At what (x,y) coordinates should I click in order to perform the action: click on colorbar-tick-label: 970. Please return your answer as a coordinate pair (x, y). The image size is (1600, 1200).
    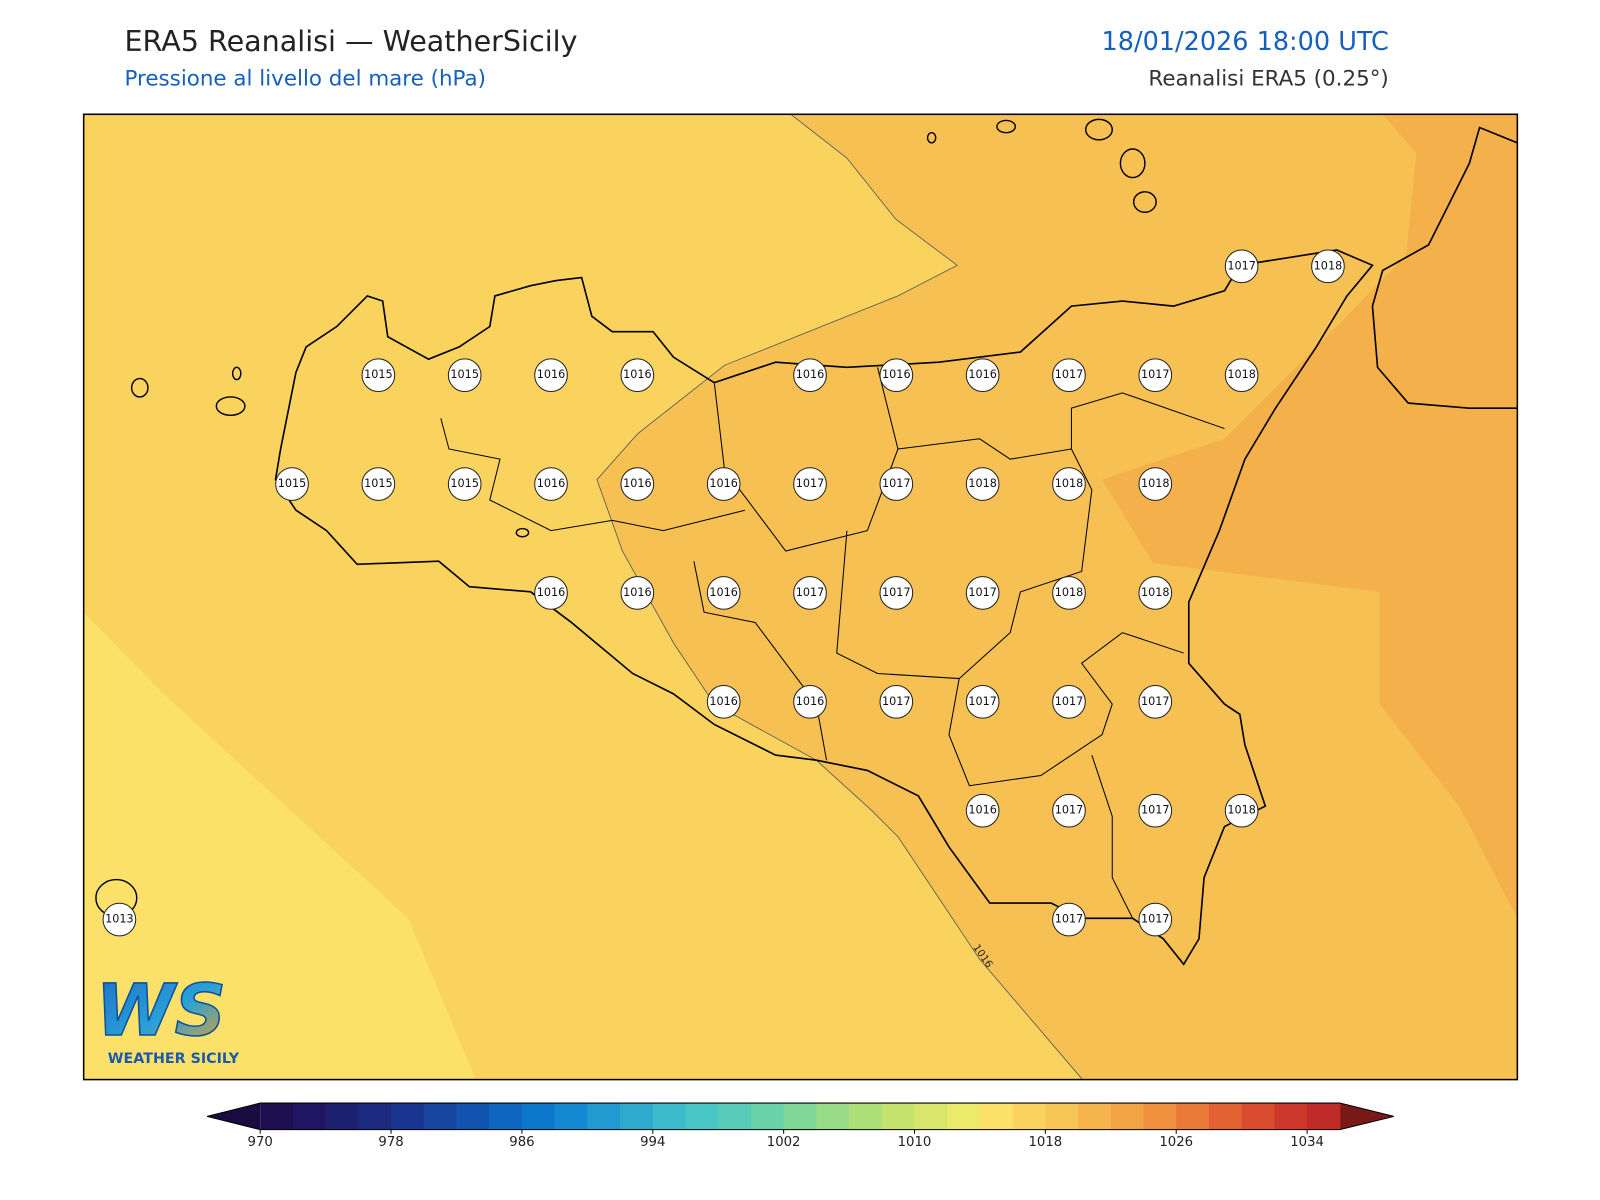
    Looking at the image, I should click on (260, 1142).